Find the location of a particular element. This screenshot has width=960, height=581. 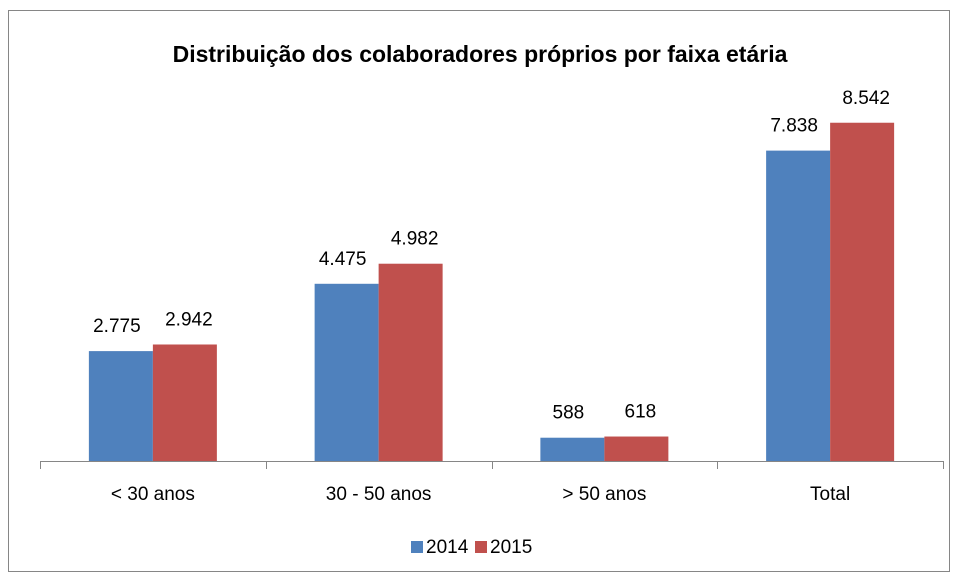

value-label: 618 is located at coordinates (641, 412).